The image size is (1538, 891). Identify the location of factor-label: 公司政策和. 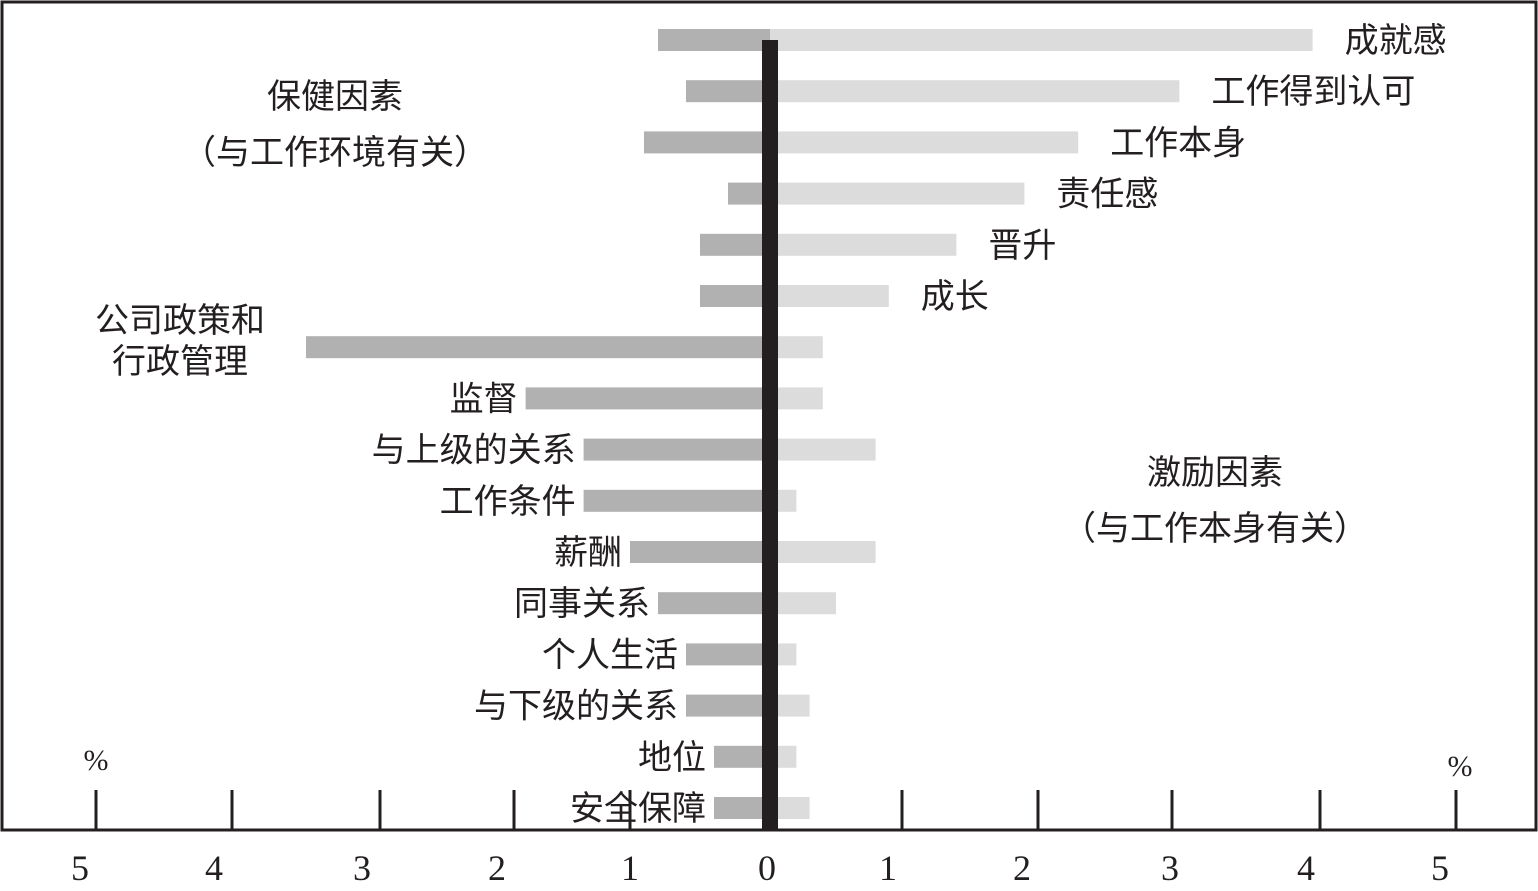
(180, 321).